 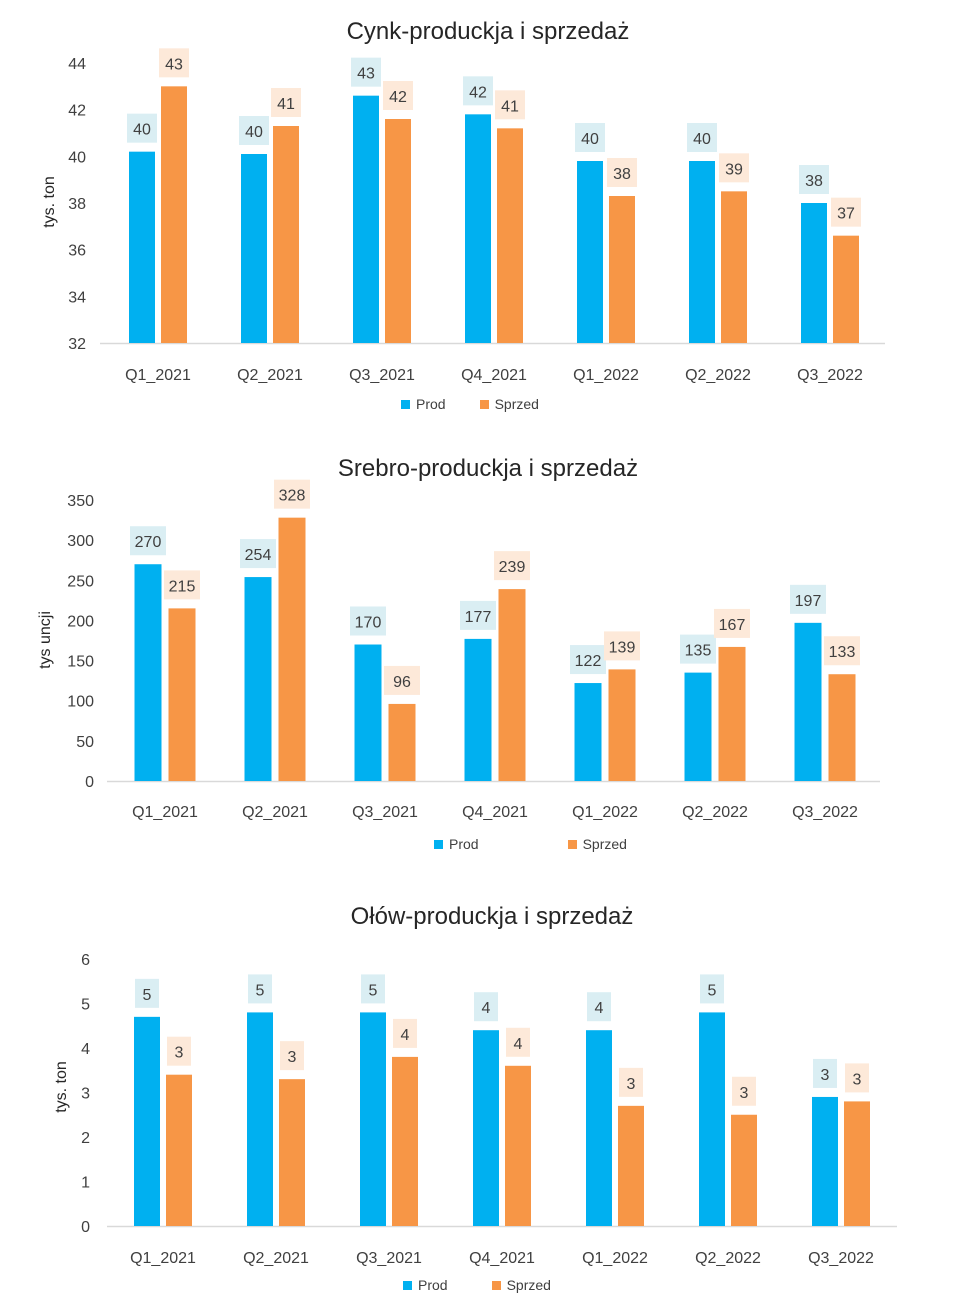 What do you see at coordinates (734, 169) in the screenshot?
I see `data-label: 39` at bounding box center [734, 169].